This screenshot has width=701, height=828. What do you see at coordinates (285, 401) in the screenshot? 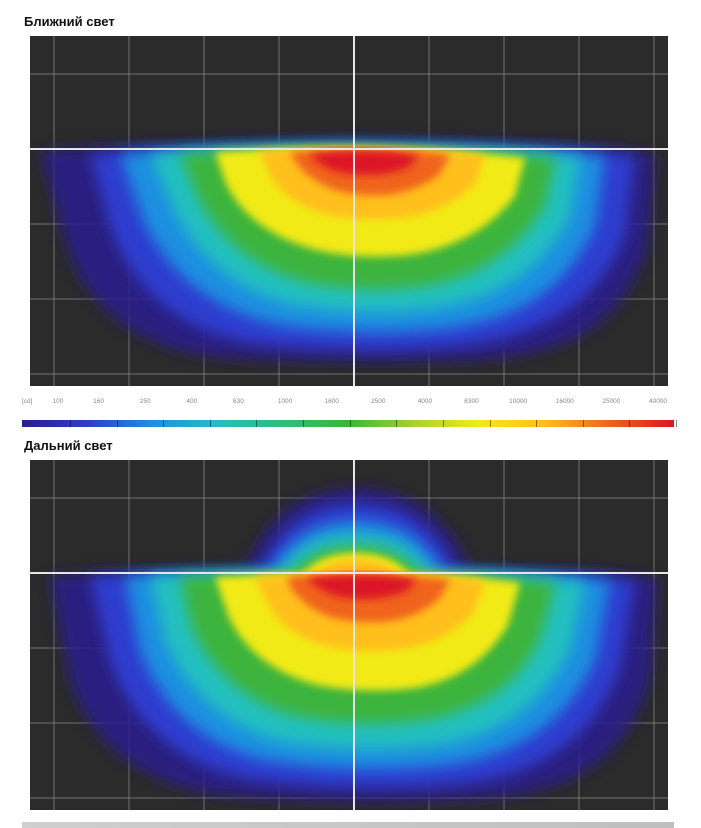
I see `scale-tick-label: 1000` at bounding box center [285, 401].